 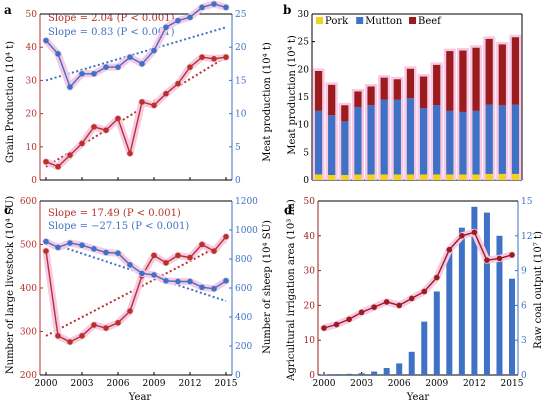 What do you see at coordinates (304, 126) in the screenshot?
I see `panel-b-left-tick-2: 10` at bounding box center [304, 126].